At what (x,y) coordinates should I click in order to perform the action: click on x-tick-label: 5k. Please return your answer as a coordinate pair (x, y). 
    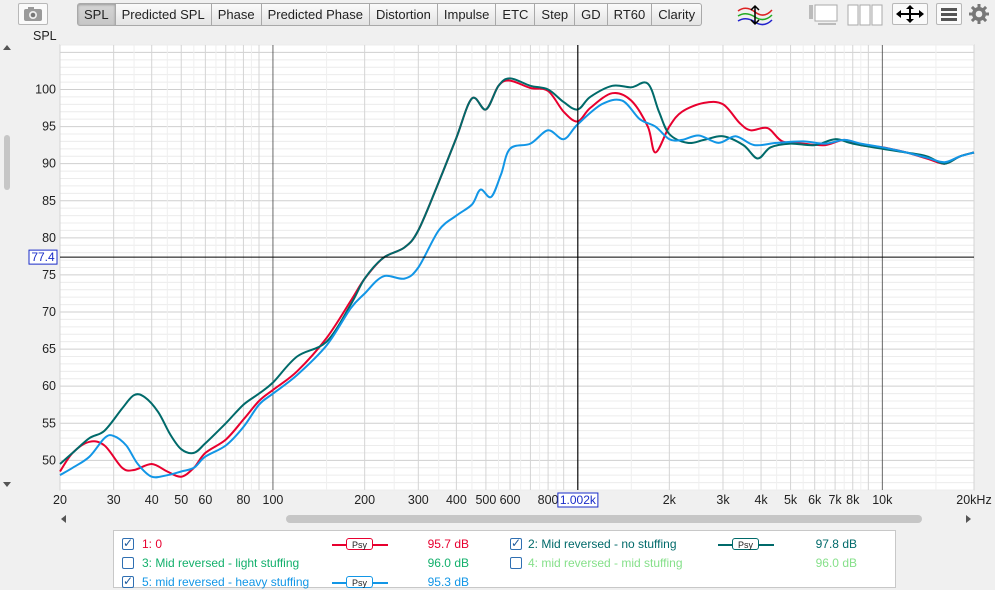
    Looking at the image, I should click on (791, 500).